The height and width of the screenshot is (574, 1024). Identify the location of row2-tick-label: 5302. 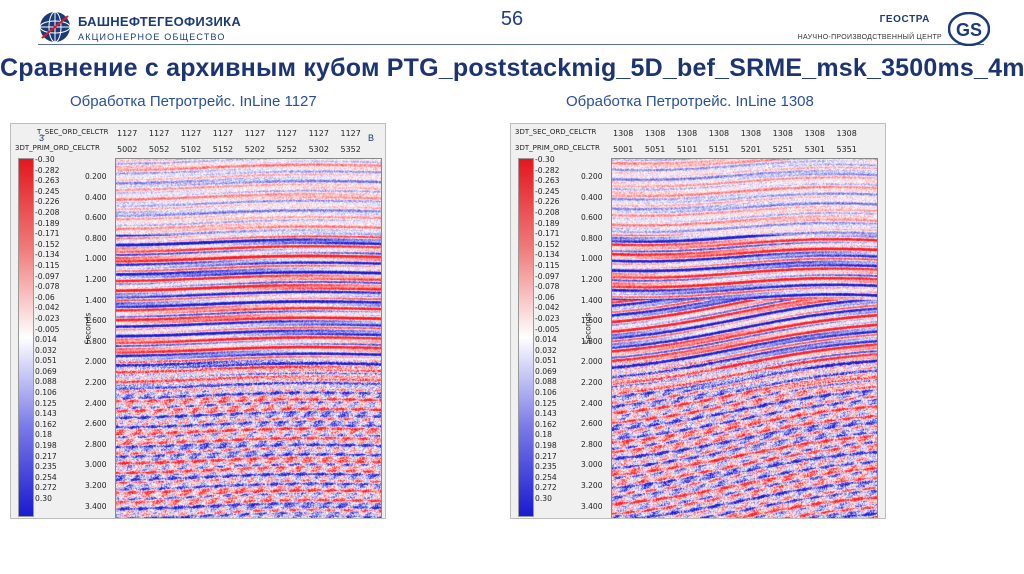
(318, 149).